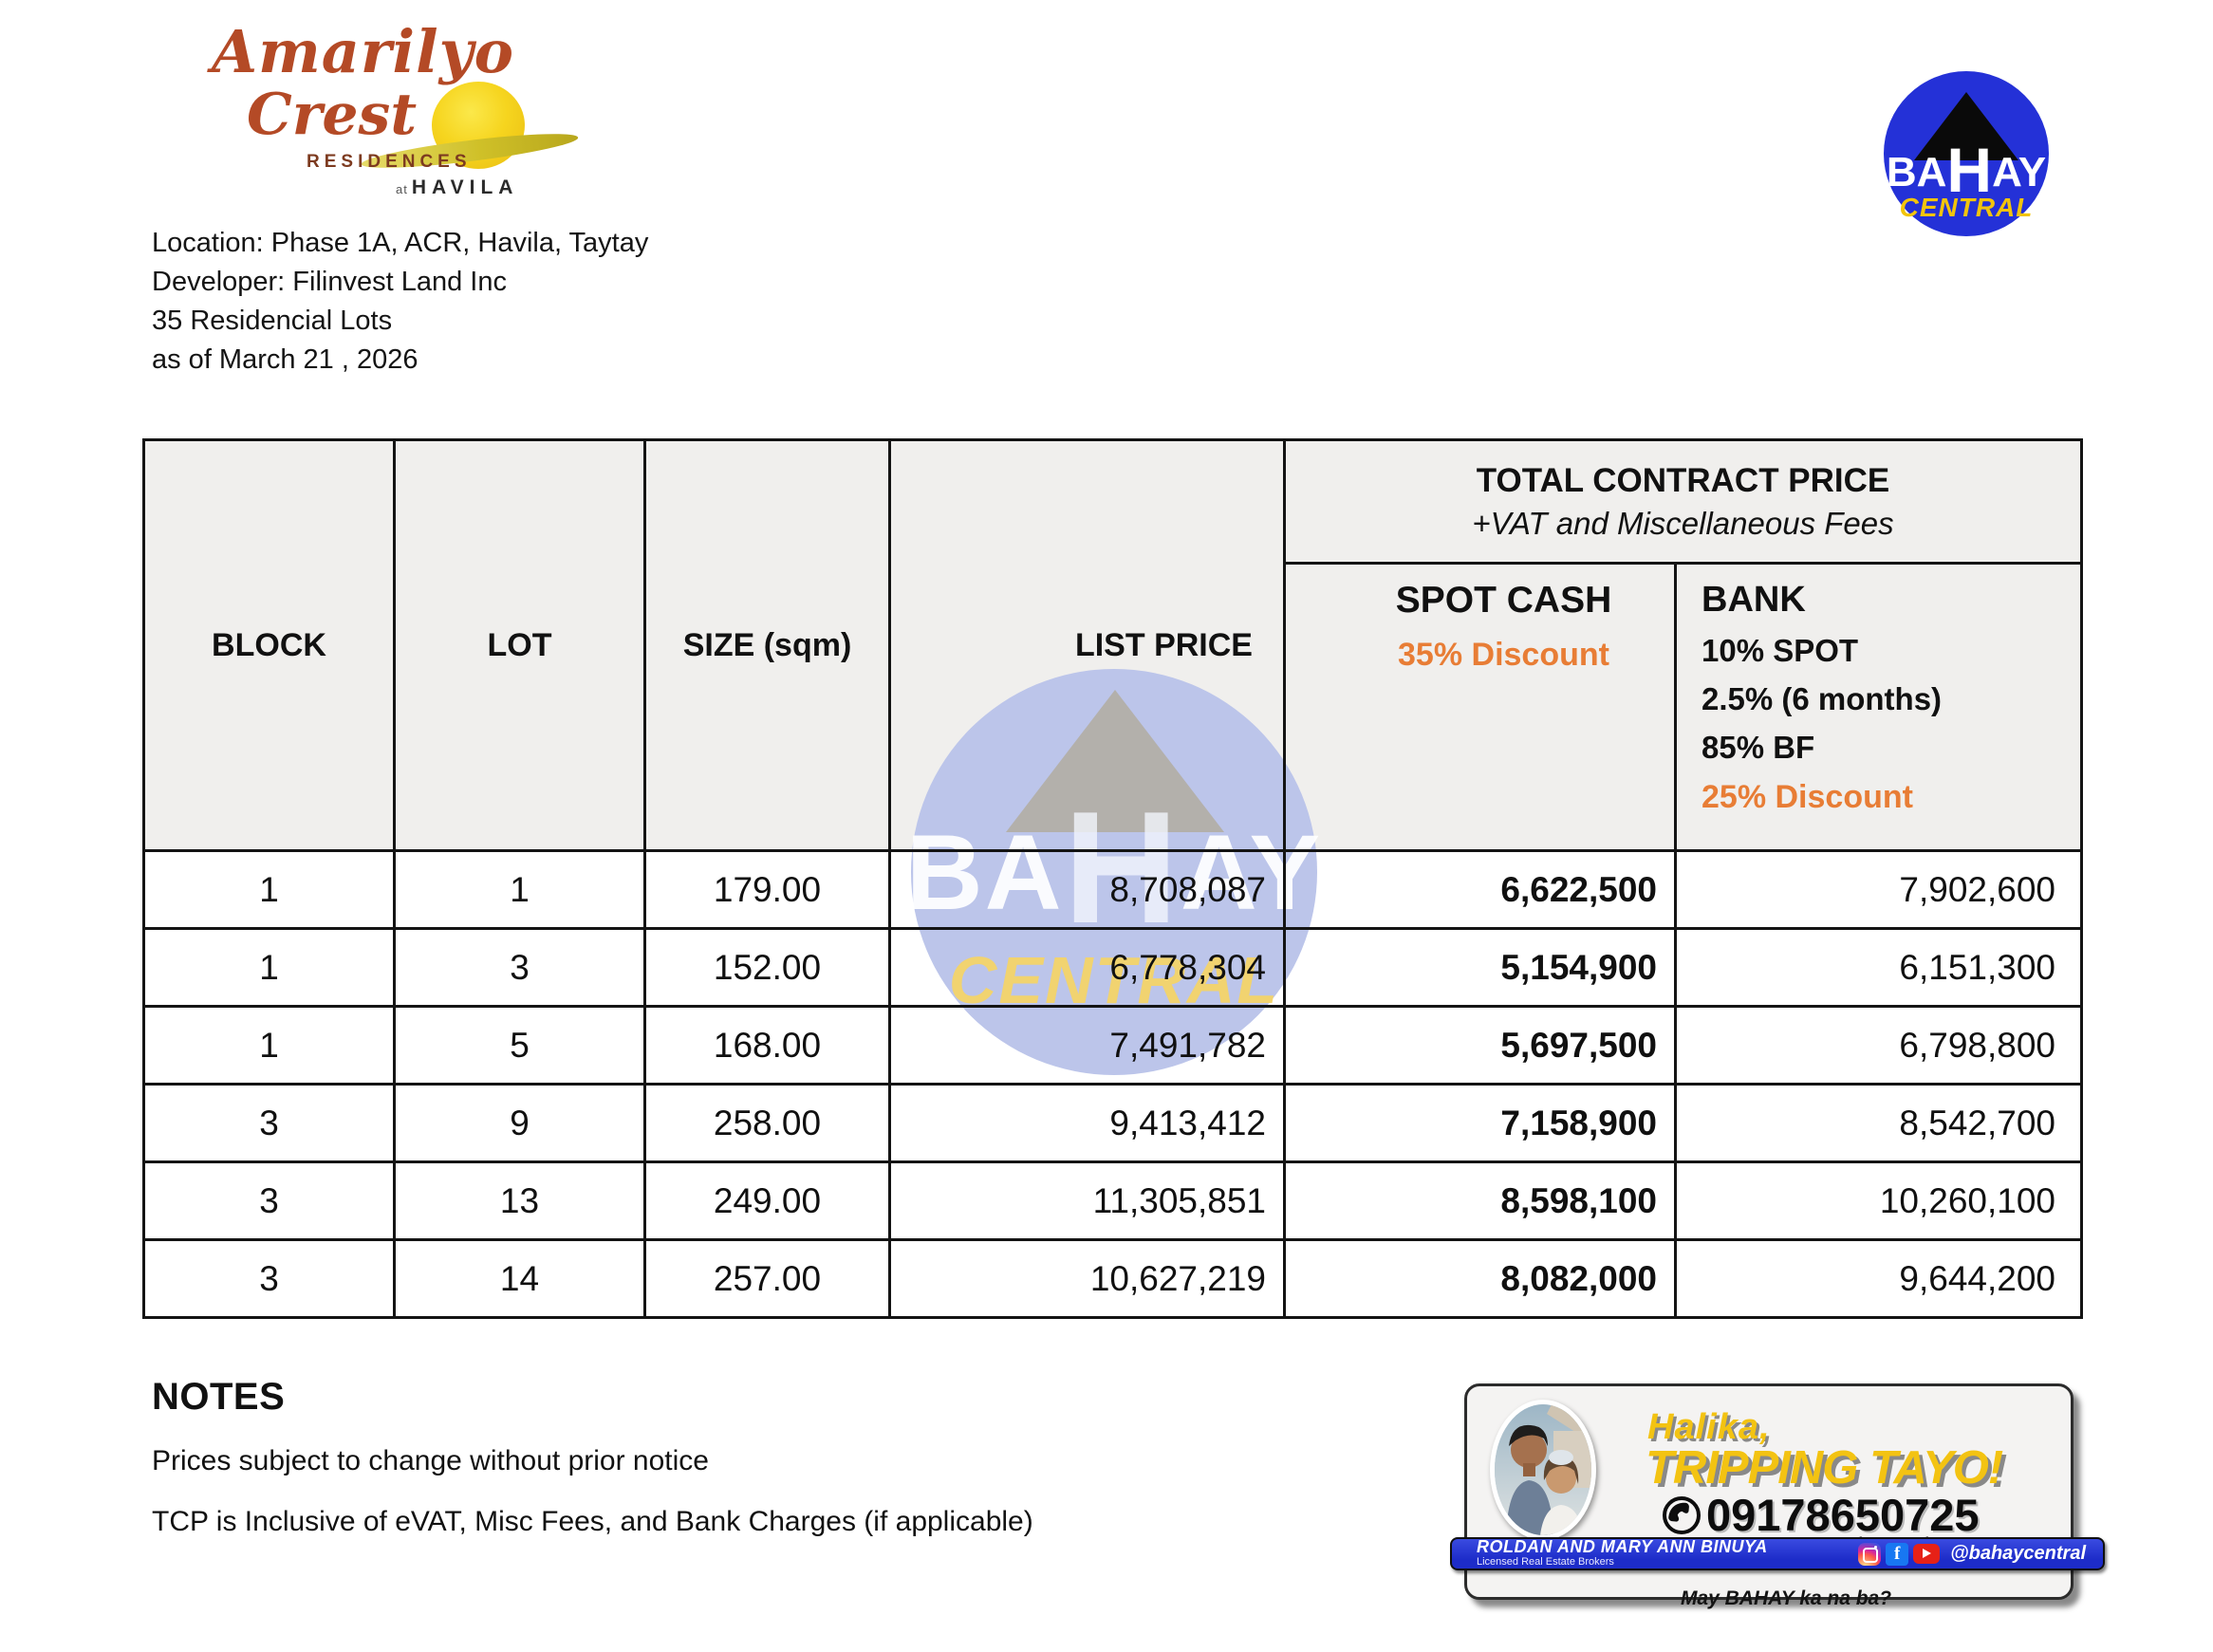 The image size is (2213, 1652). Describe the element at coordinates (389, 162) in the screenshot. I see `logo-word-residences: RESIDENCES` at that location.